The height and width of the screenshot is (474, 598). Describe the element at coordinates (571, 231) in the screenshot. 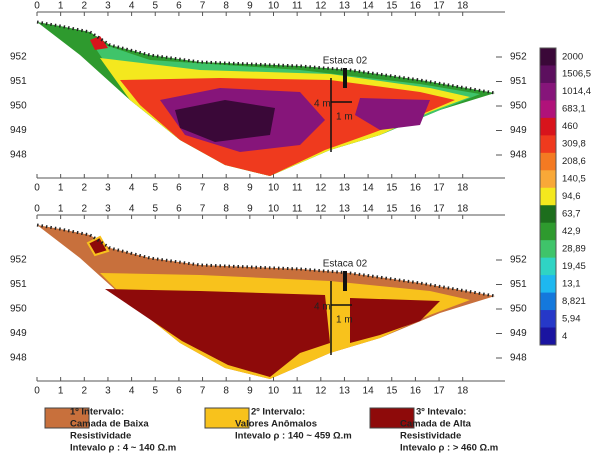

I see `colorbar-label: 42,9` at that location.